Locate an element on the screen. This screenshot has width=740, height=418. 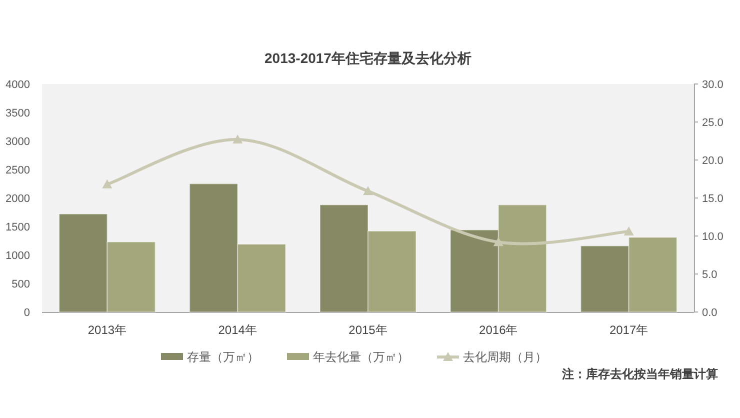
y2-tick-label: 15.0 is located at coordinates (713, 199).